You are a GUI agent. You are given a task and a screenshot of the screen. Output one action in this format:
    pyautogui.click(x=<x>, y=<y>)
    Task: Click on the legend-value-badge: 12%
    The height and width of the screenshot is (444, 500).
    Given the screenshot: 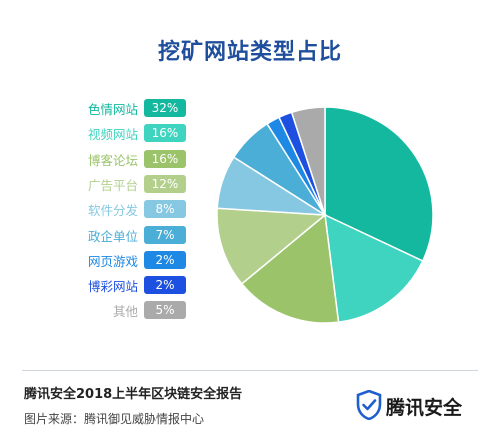 What is the action you would take?
    pyautogui.click(x=165, y=183)
    